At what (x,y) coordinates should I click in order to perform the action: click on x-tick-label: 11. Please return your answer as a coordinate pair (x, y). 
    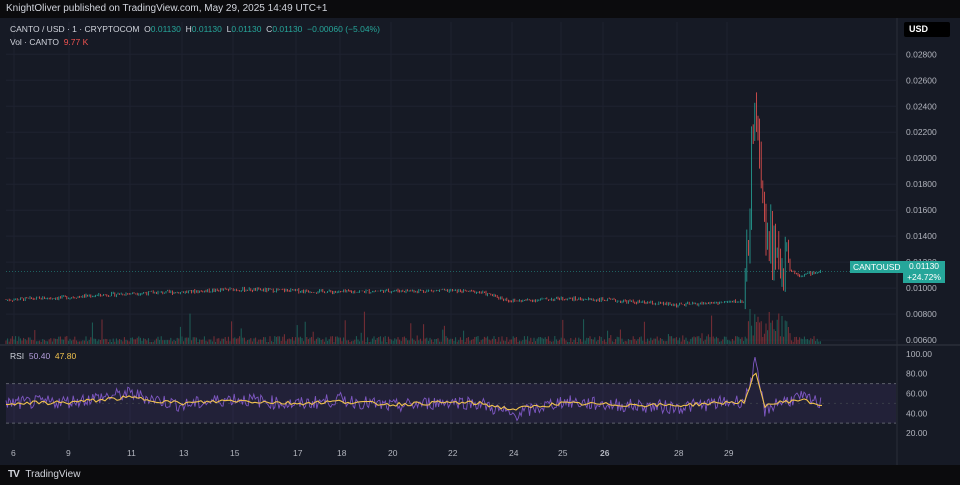
    Looking at the image, I should click on (131, 453).